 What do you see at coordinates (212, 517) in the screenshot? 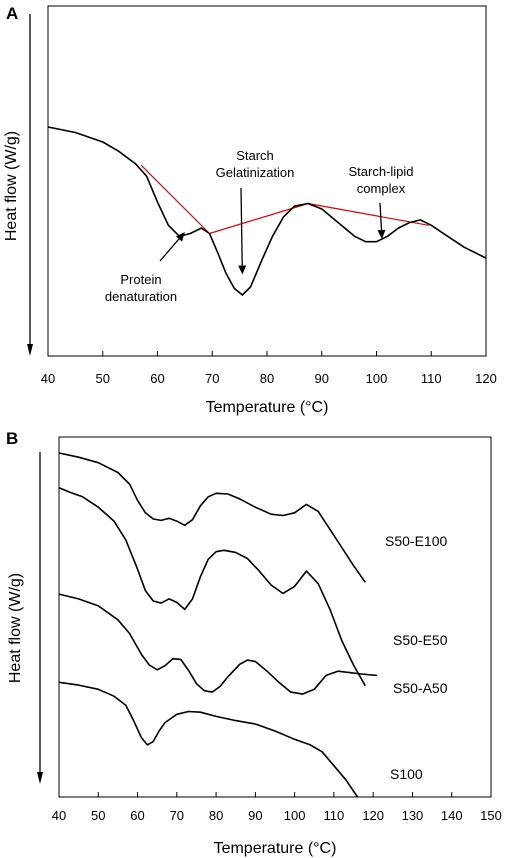
I see `panel-b-curve-s50-e100` at bounding box center [212, 517].